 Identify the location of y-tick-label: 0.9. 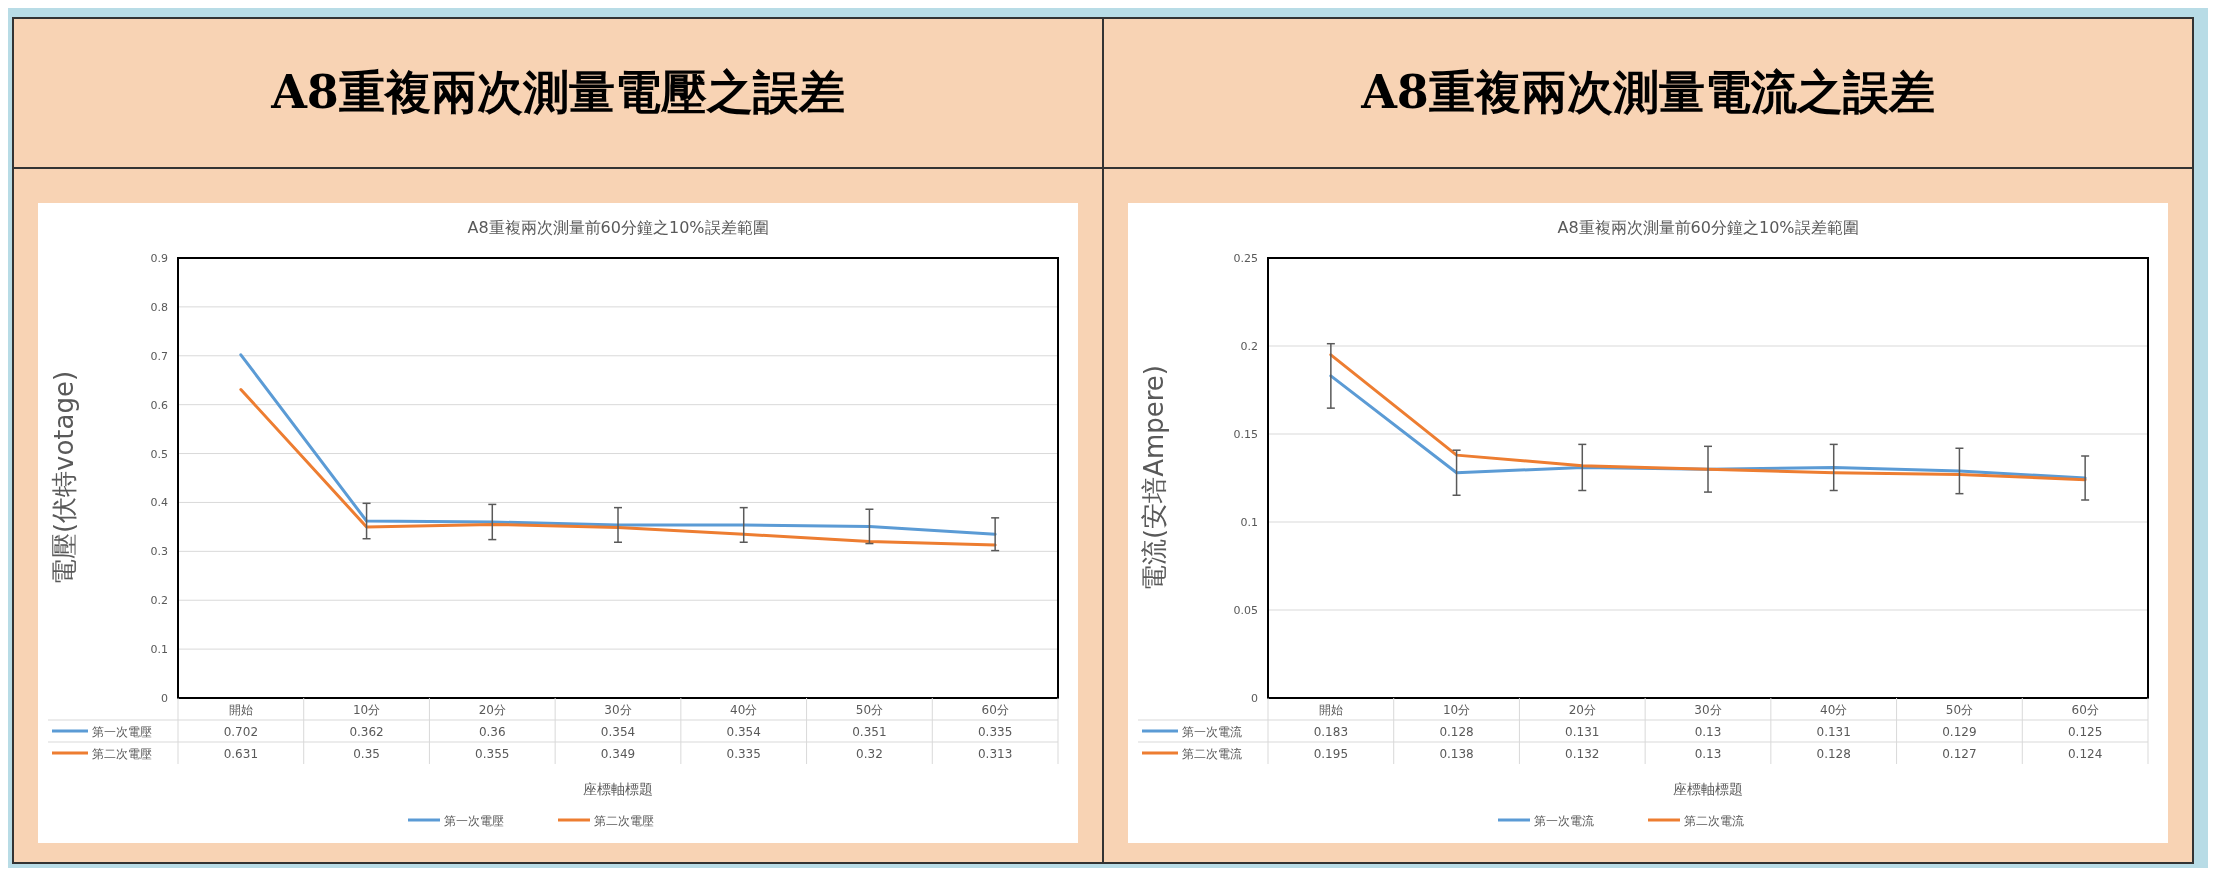
(159, 258).